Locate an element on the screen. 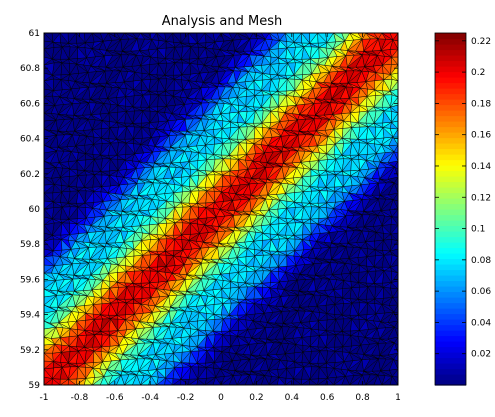 Image resolution: width=495 pixels, height=417 pixels. colorbar-tick-label: 0.1 is located at coordinates (478, 230).